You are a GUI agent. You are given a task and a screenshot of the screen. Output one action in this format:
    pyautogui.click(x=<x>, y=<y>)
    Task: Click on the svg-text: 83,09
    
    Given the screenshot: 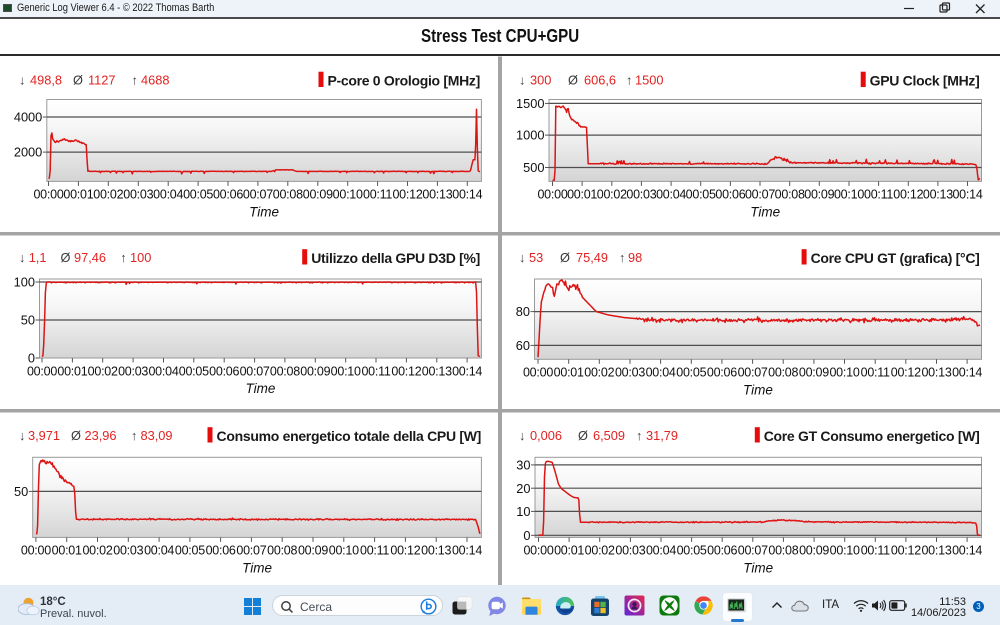 What is the action you would take?
    pyautogui.click(x=157, y=435)
    